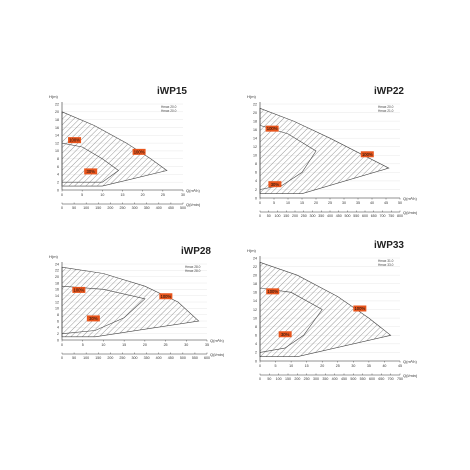  What do you see at coordinates (274, 203) in the screenshot?
I see `x-tick-label: 5` at bounding box center [274, 203].